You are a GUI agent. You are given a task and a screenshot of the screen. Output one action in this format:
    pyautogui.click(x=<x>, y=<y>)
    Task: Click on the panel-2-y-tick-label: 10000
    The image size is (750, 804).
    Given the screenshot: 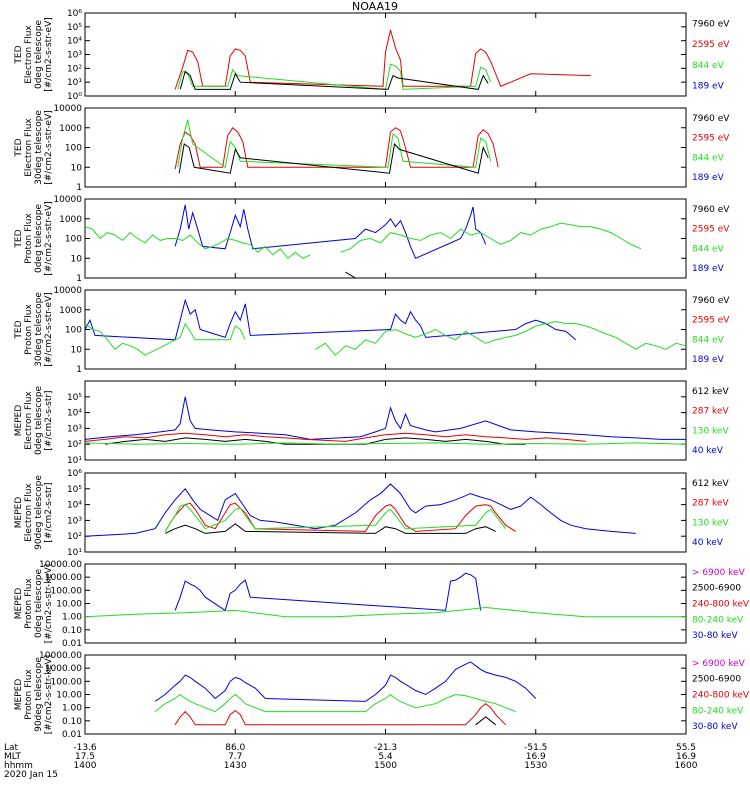 What is the action you would take?
    pyautogui.click(x=67, y=109)
    